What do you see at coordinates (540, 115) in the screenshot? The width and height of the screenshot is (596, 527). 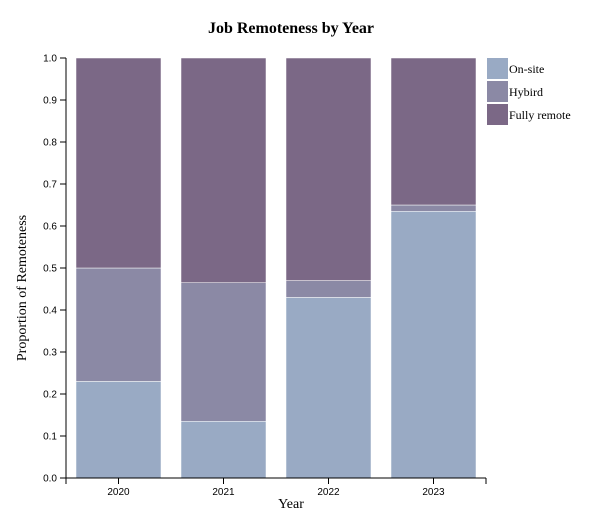 I see `legend-label: Fully remote` at bounding box center [540, 115].